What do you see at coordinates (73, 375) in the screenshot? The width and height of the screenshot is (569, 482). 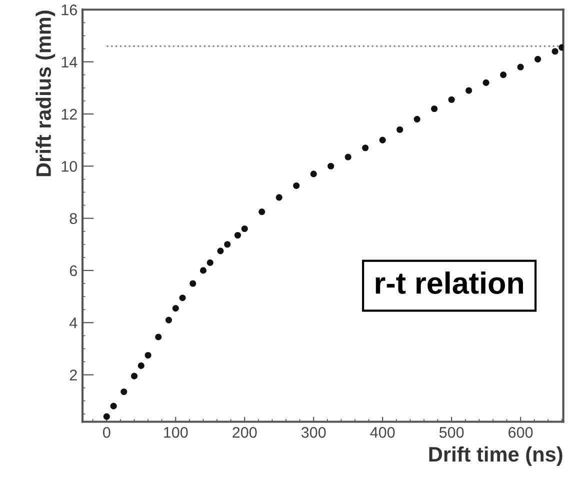 I see `y-tick-label: 2` at bounding box center [73, 375].